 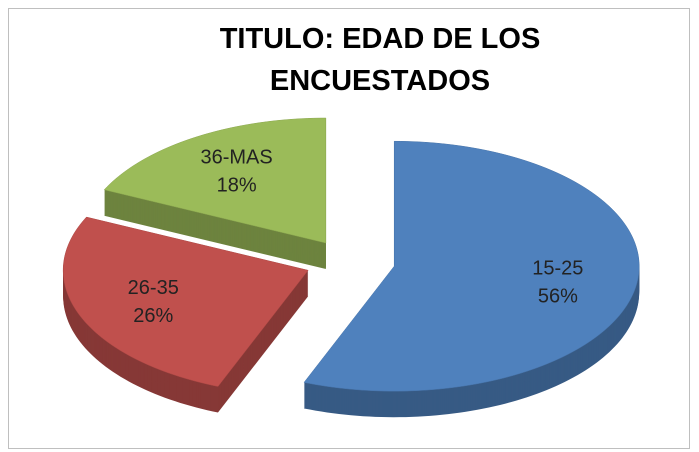 I want to click on slice-value-label: 26%, so click(x=153, y=316).